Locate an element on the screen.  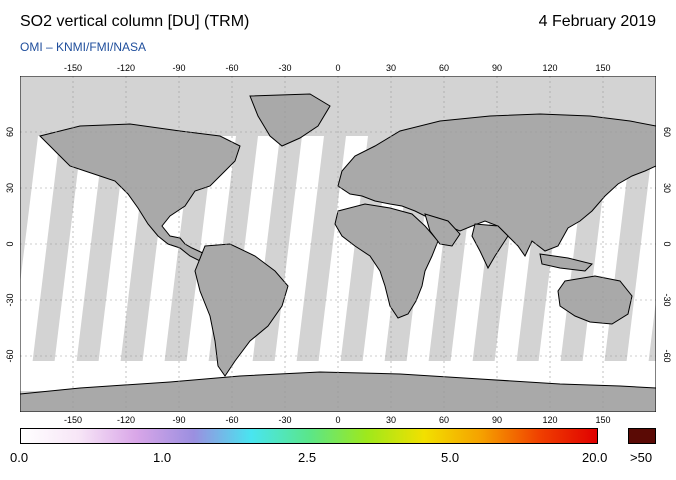
lon-label-top: 30 is located at coordinates (391, 68).